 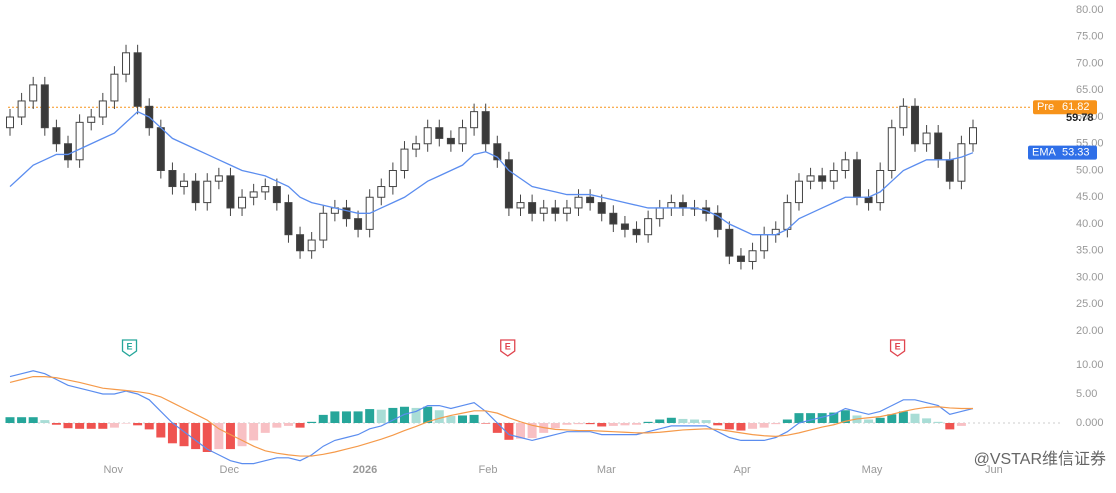 I want to click on y-tick-label: 75.00, so click(x=1090, y=37).